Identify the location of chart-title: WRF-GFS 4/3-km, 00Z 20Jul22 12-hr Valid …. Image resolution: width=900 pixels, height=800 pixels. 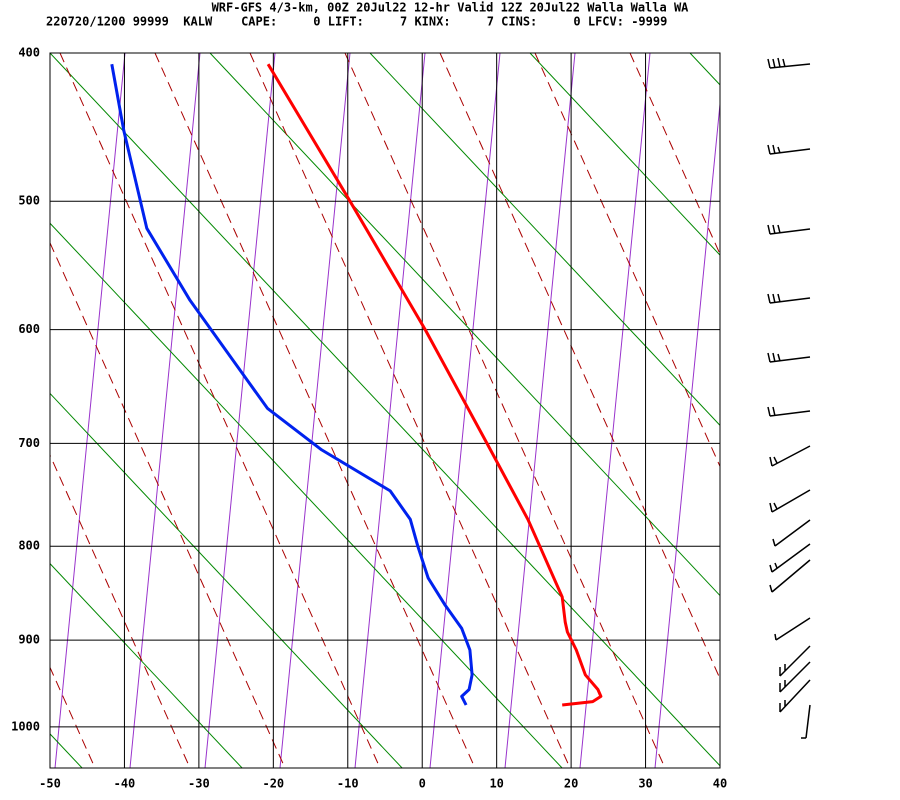
(451, 8).